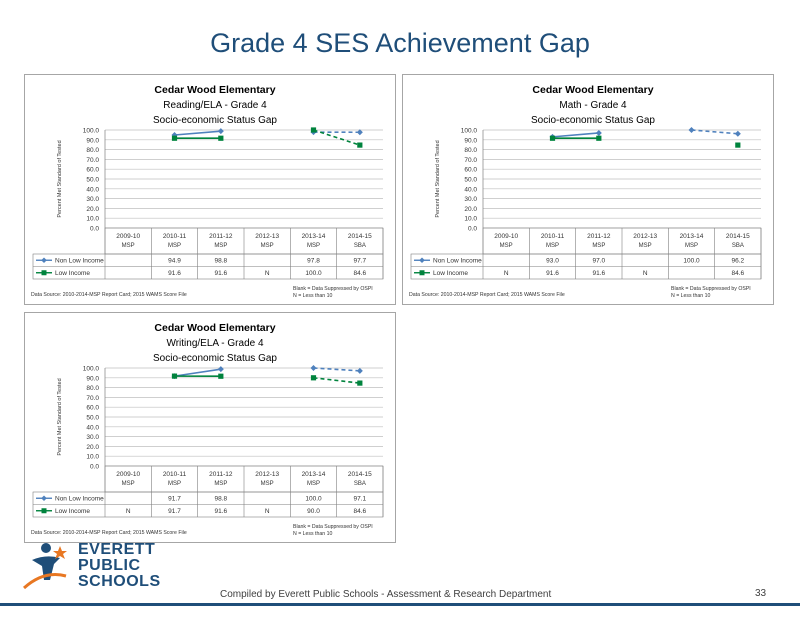 This screenshot has height=618, width=800. I want to click on table-cell-value: 97.8, so click(313, 261).